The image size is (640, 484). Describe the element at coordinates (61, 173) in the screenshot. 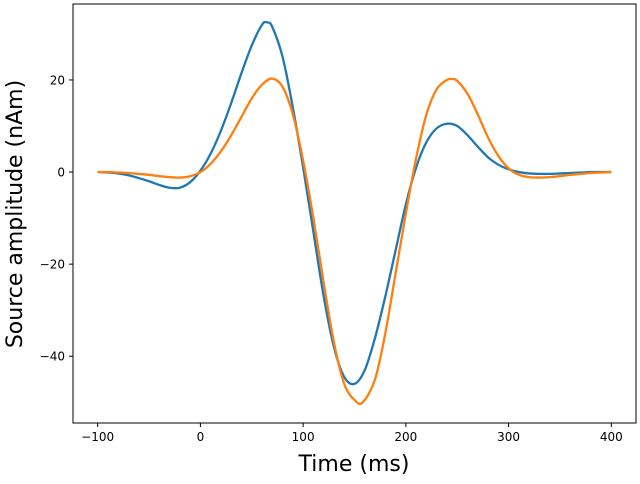

I see `y-tick-label: 0` at that location.